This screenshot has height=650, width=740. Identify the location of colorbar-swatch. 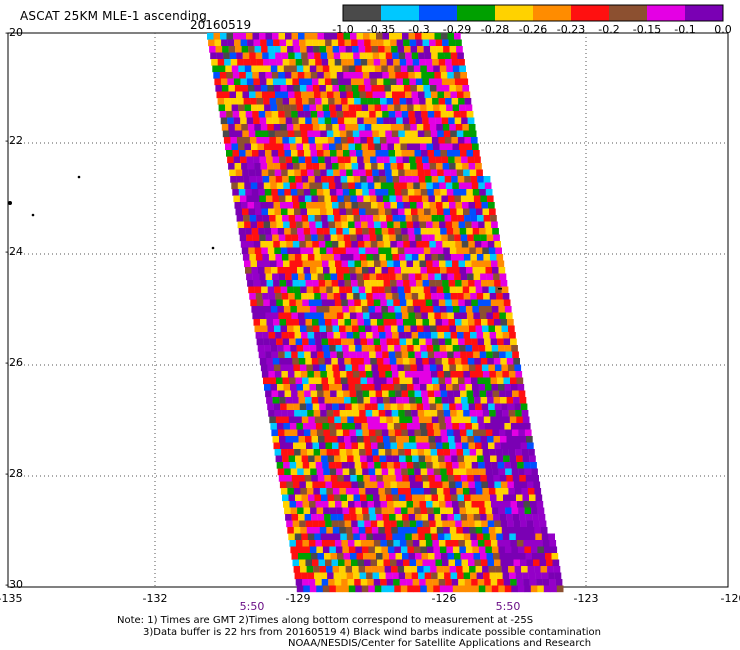
(628, 13).